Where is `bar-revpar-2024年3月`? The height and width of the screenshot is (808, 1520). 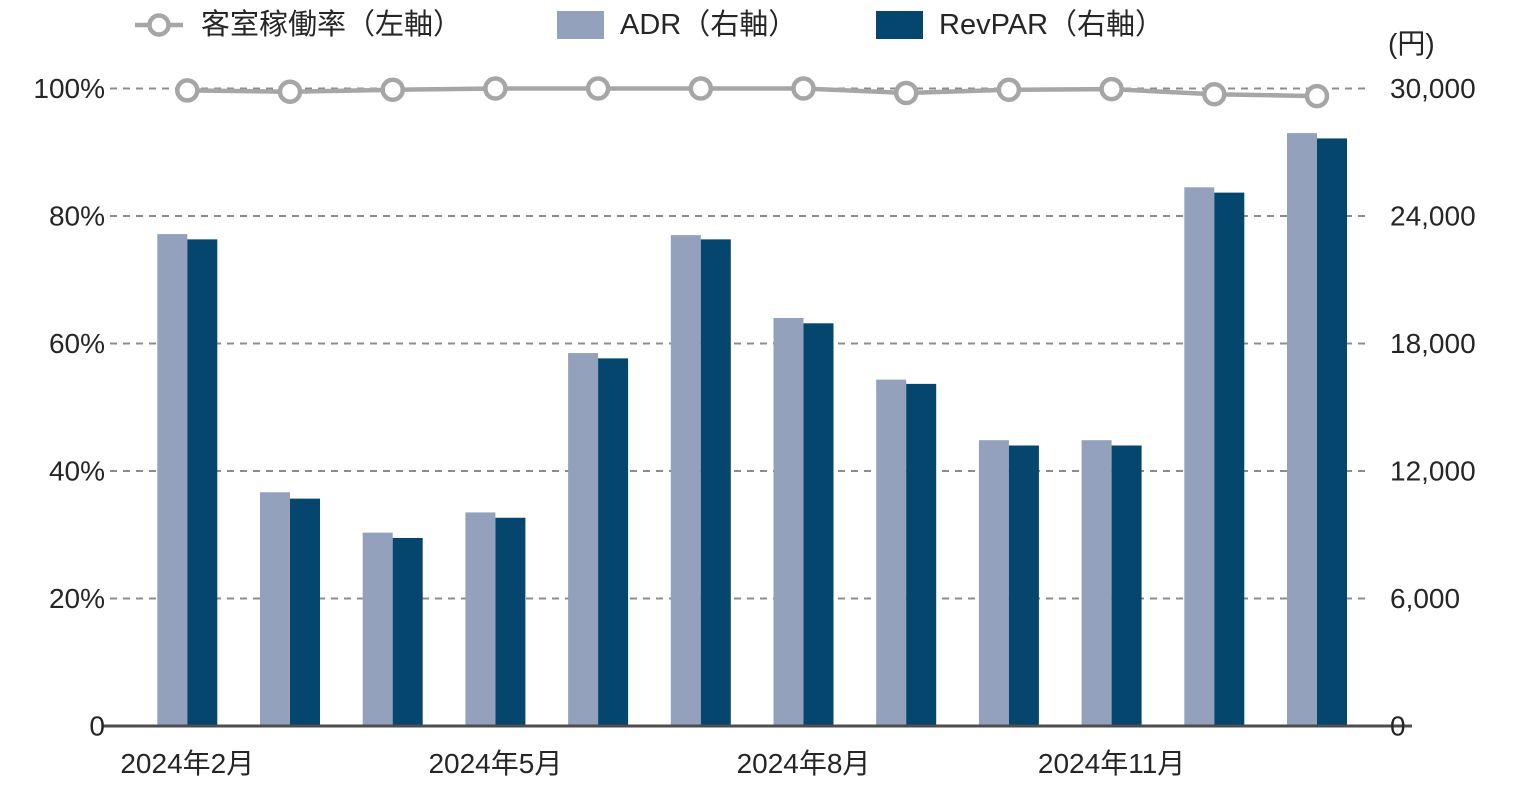
bar-revpar-2024年3月 is located at coordinates (305, 612).